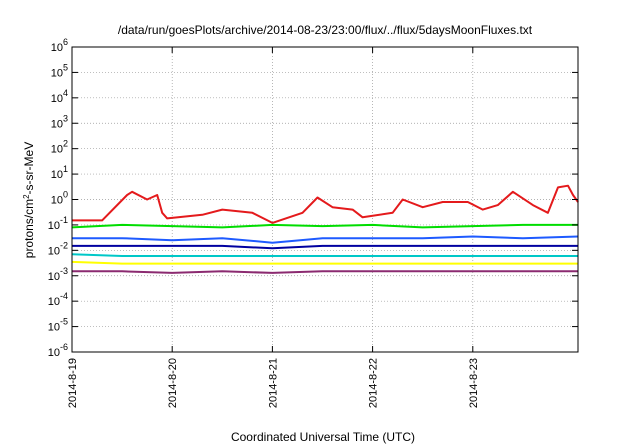 Image resolution: width=640 pixels, height=448 pixels. What do you see at coordinates (273, 383) in the screenshot?
I see `x-tick-label: 2014-8-21` at bounding box center [273, 383].